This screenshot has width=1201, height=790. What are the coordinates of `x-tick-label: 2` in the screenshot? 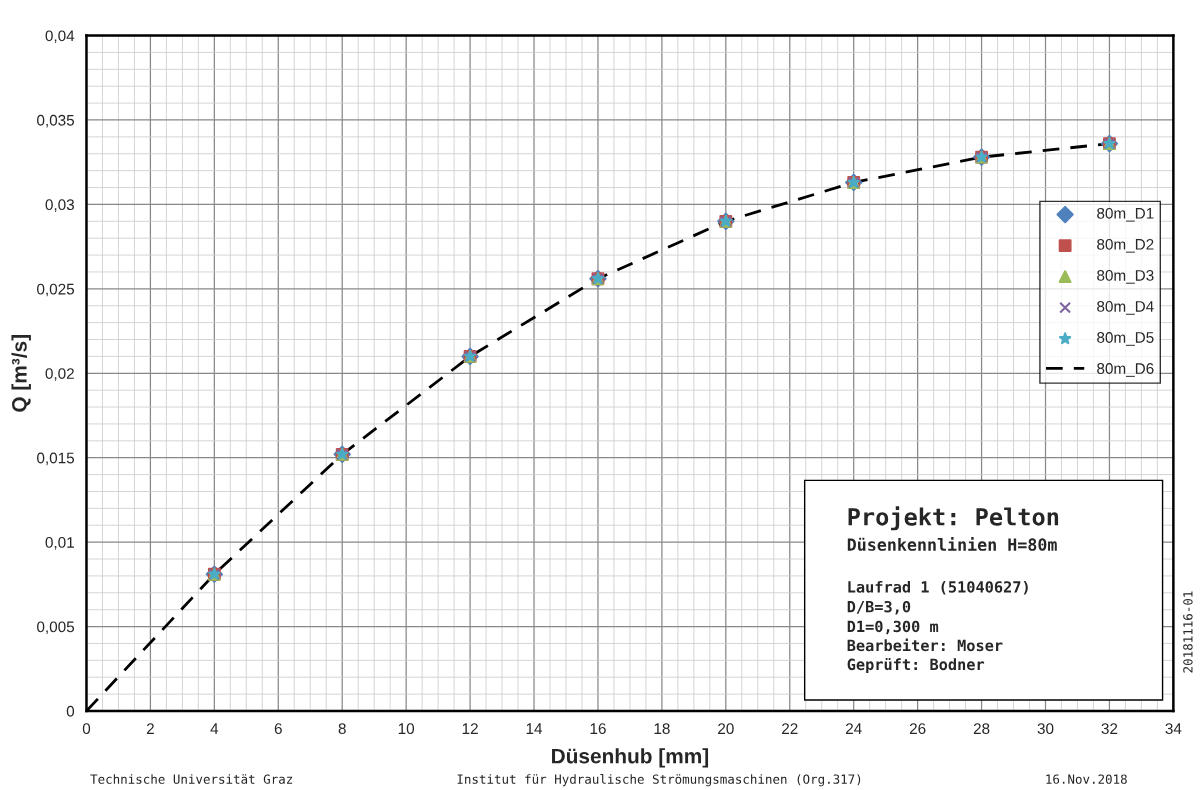 It's located at (150, 728).